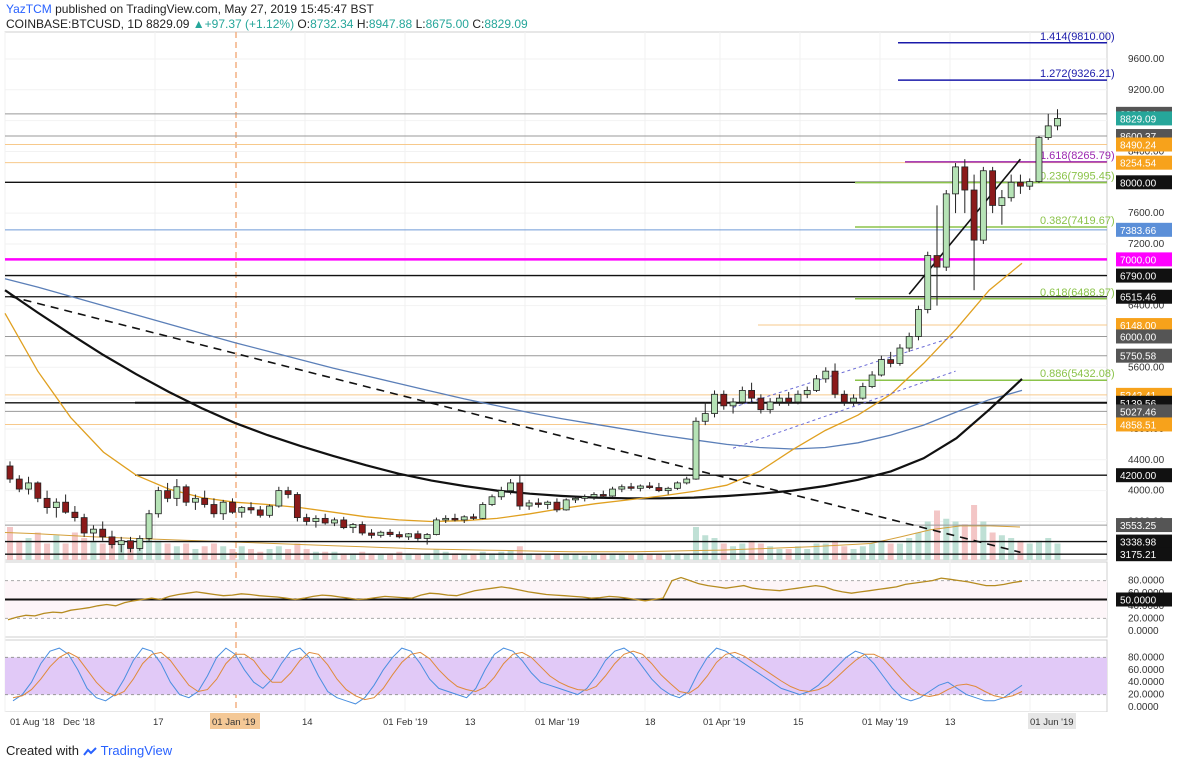 This screenshot has height=768, width=1178. Describe the element at coordinates (1138, 231) in the screenshot. I see `price-level-badge-label: 7383.66` at that location.